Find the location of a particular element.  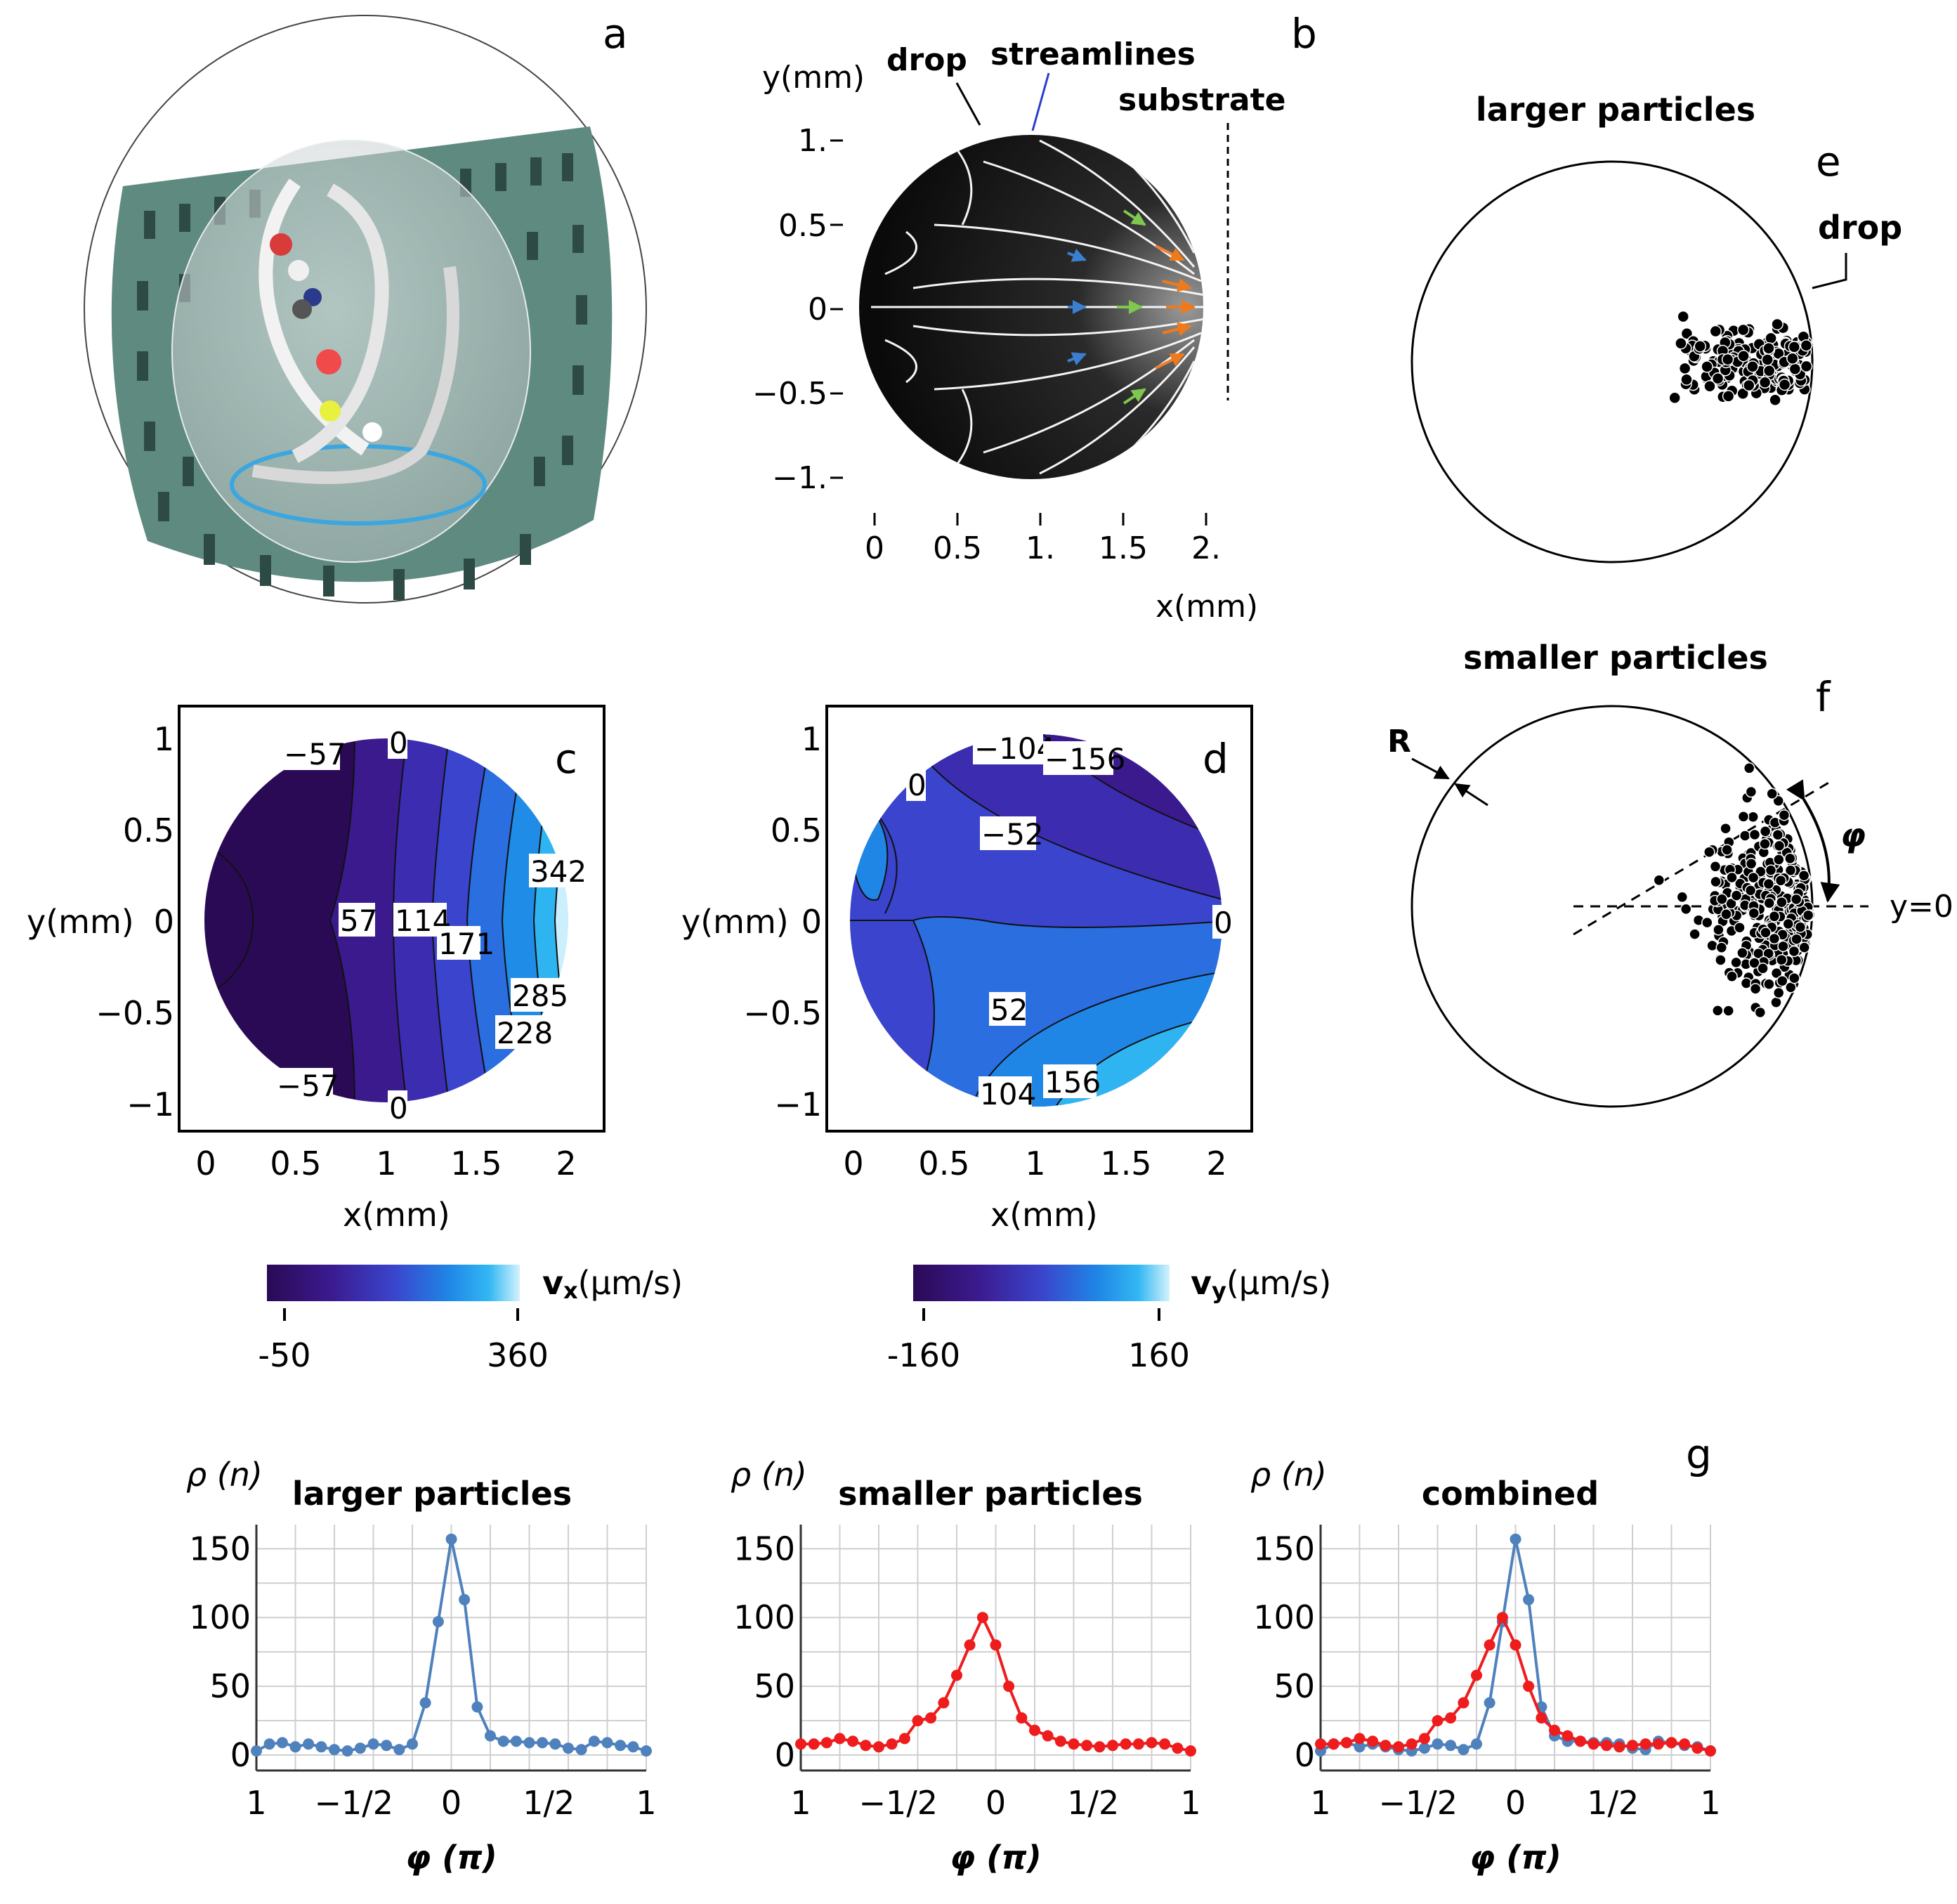

c-ytick-1: 1 is located at coordinates (164, 739).